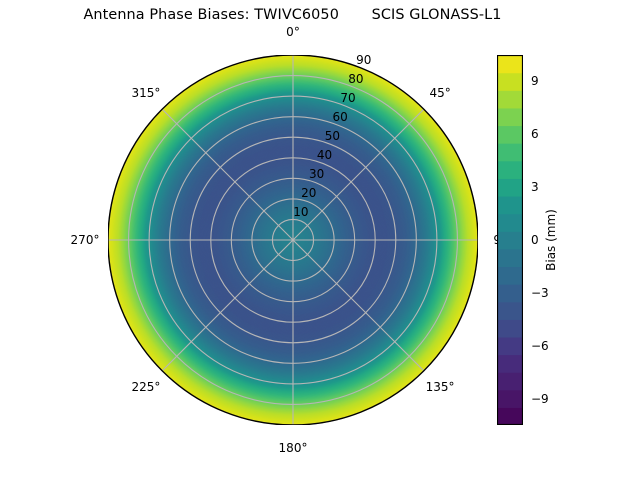 This screenshot has width=640, height=480. Describe the element at coordinates (551, 240) in the screenshot. I see `colorbar-axis-label: Bias (mm)` at that location.